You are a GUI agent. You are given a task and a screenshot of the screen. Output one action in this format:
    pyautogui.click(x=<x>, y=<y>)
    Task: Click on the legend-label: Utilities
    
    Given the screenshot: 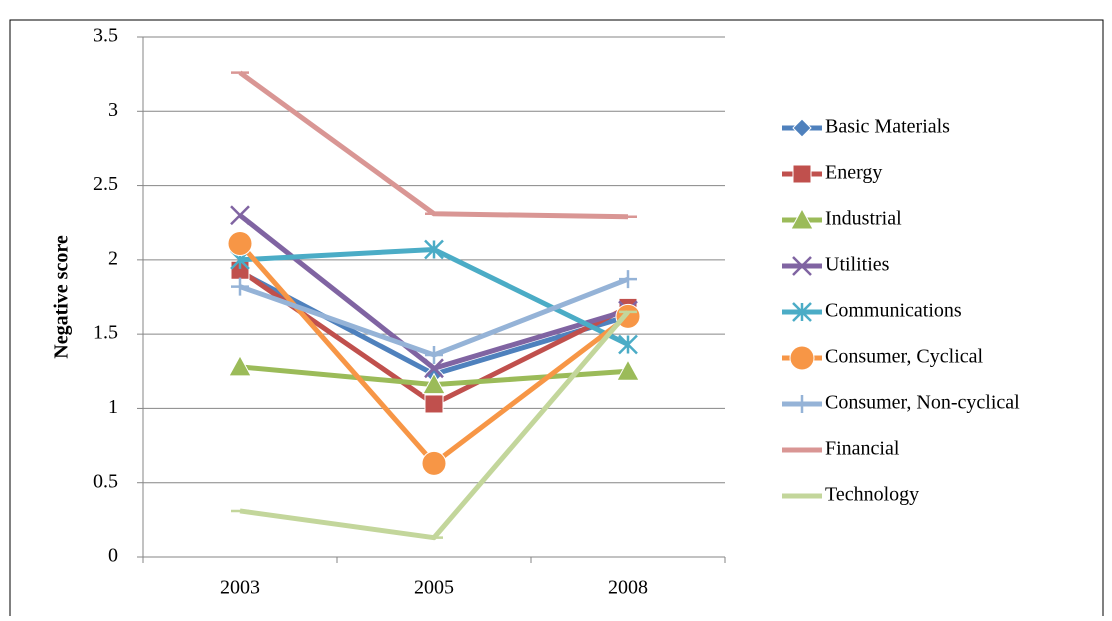 What is the action you would take?
    pyautogui.click(x=857, y=265)
    